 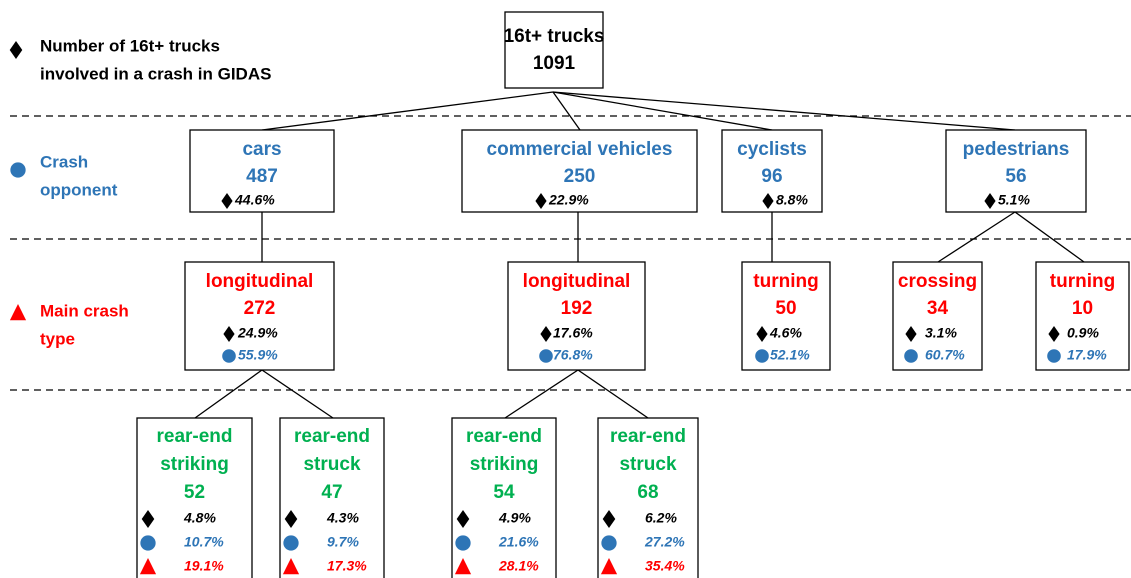 What do you see at coordinates (785, 333) in the screenshot?
I see `share-label: 4.6%` at bounding box center [785, 333].